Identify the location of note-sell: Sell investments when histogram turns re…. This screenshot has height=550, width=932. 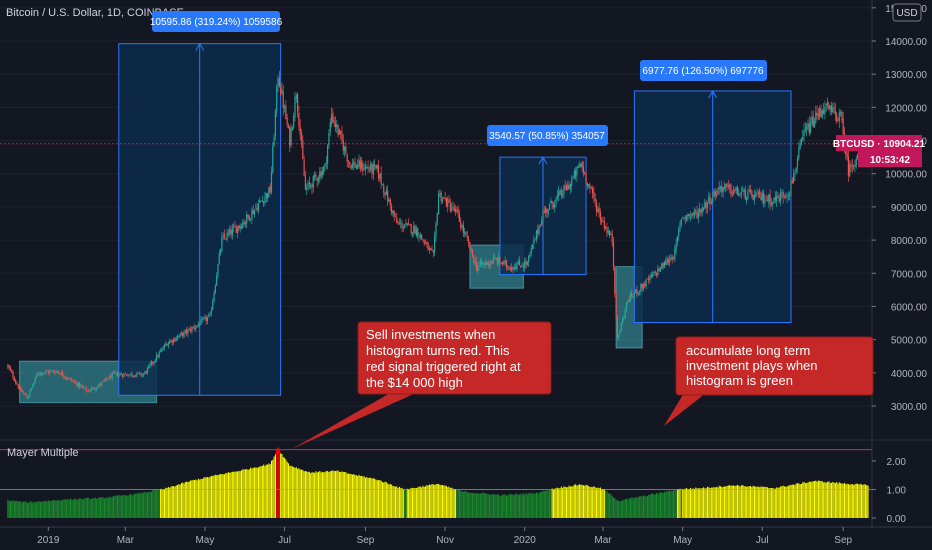
(422, 385).